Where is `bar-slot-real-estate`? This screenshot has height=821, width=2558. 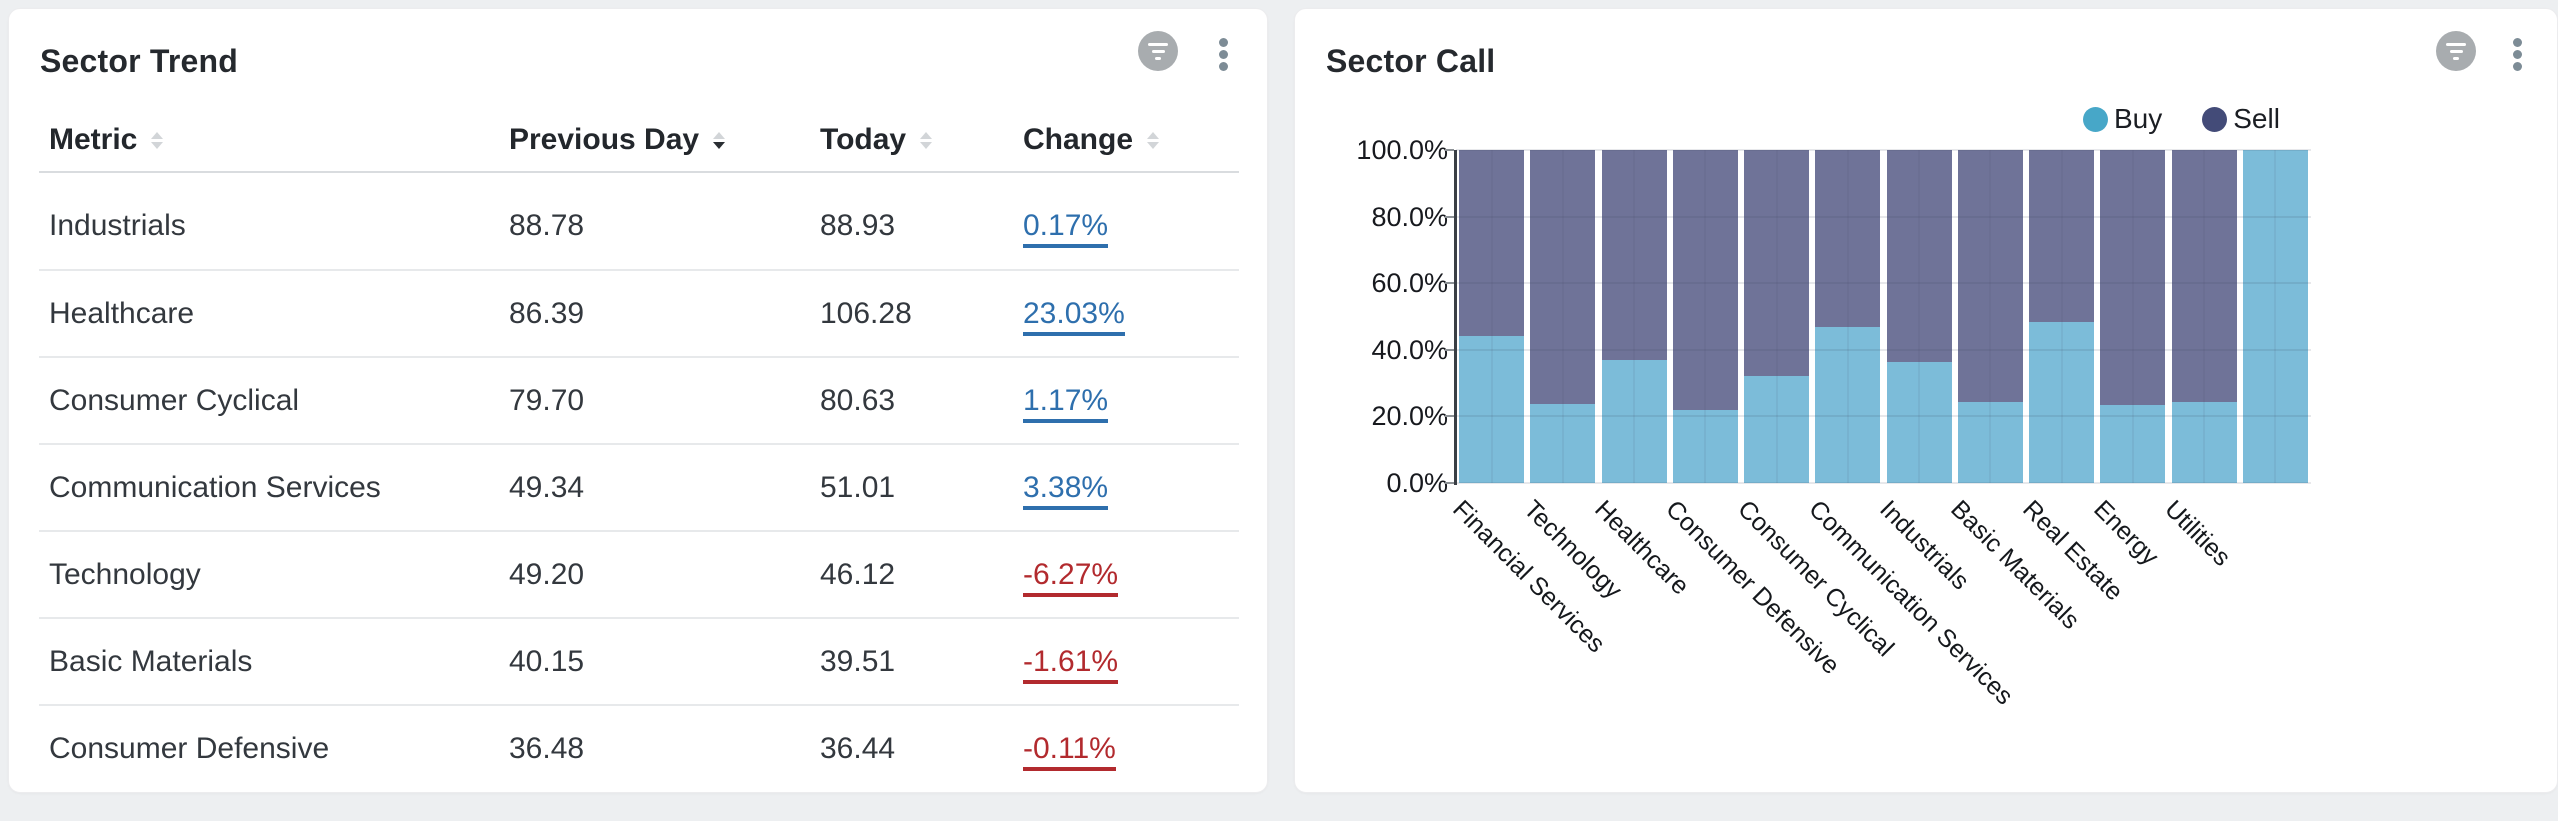 bar-slot-real-estate is located at coordinates (2061, 316).